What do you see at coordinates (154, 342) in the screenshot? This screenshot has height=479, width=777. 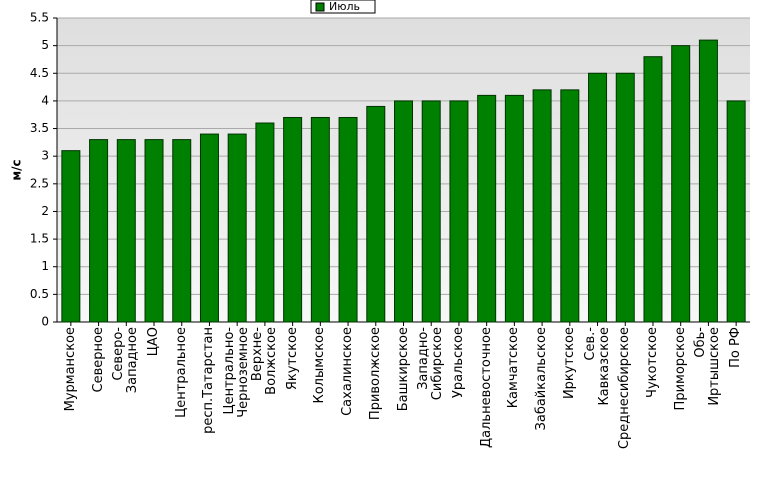 I see `x-tick-label: ЦАО` at bounding box center [154, 342].